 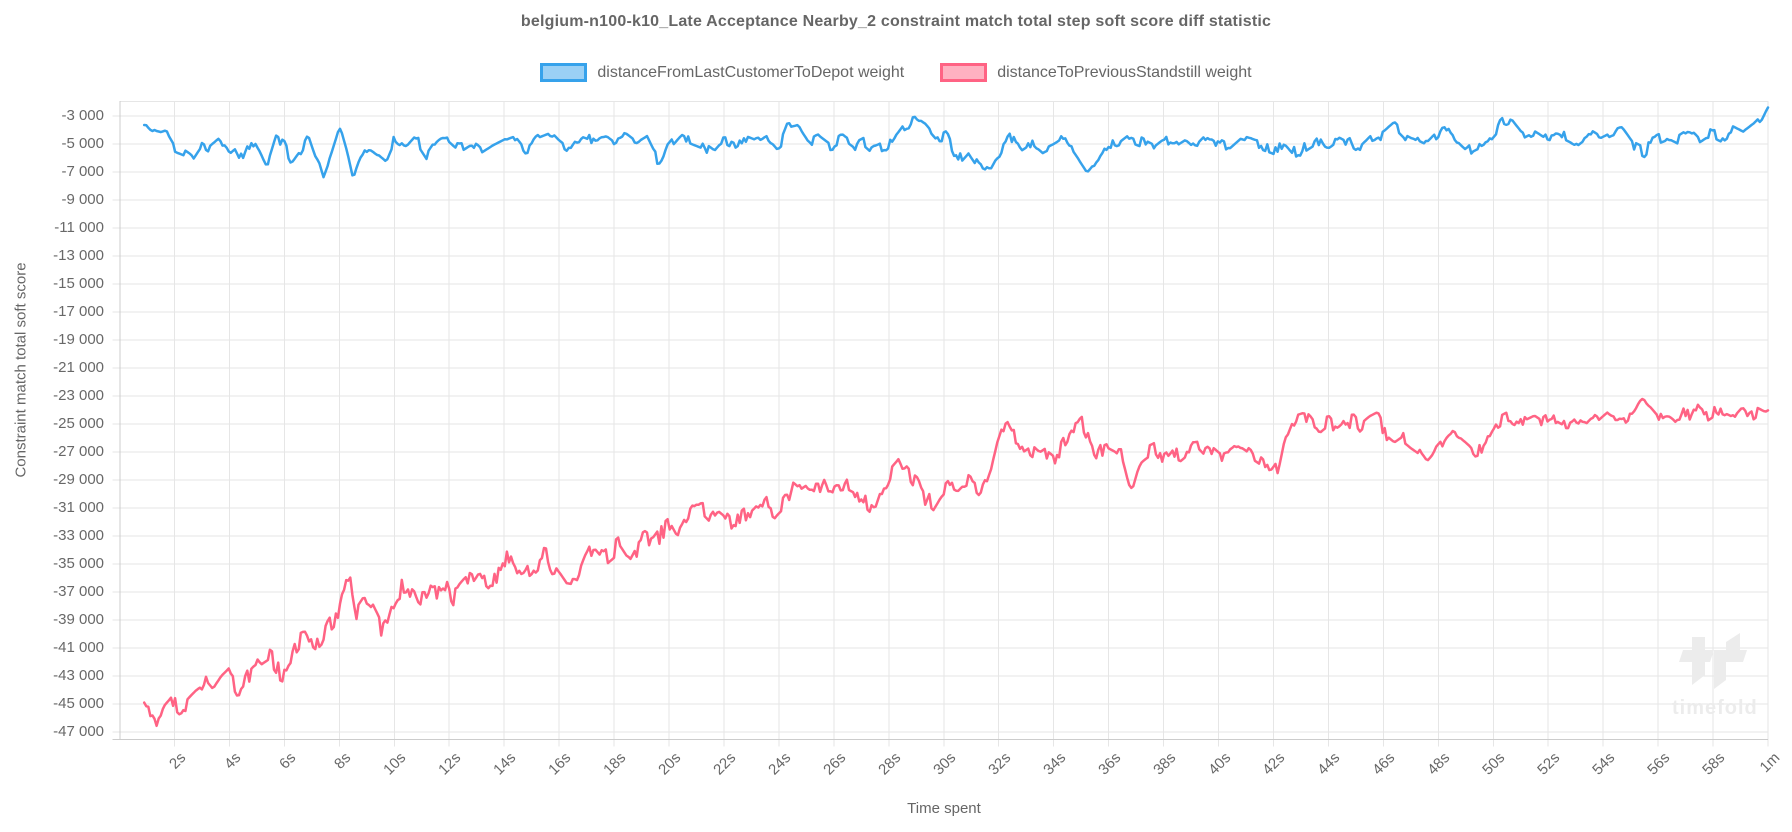 I want to click on x-tick-label: 44s, so click(x=1329, y=764).